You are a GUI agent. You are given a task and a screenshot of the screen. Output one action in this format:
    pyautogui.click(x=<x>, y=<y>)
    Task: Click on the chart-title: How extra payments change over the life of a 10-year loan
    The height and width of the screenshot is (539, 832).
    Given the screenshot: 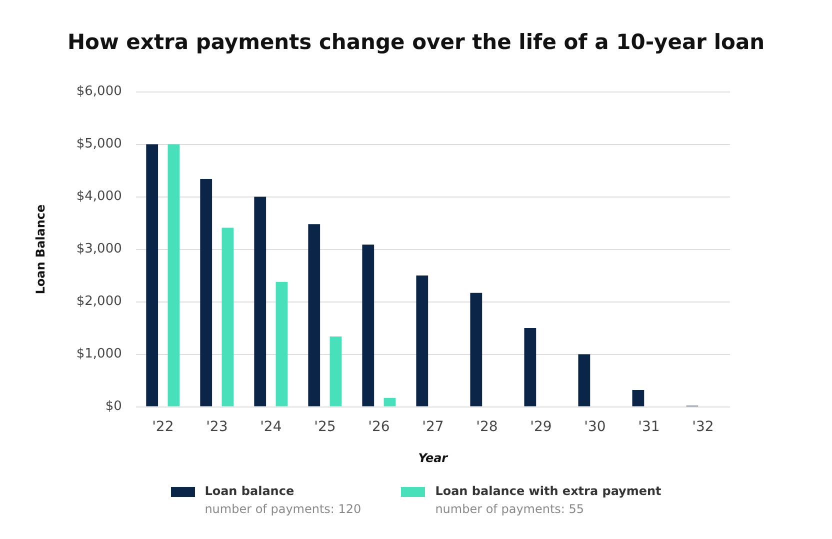 What is the action you would take?
    pyautogui.click(x=416, y=42)
    